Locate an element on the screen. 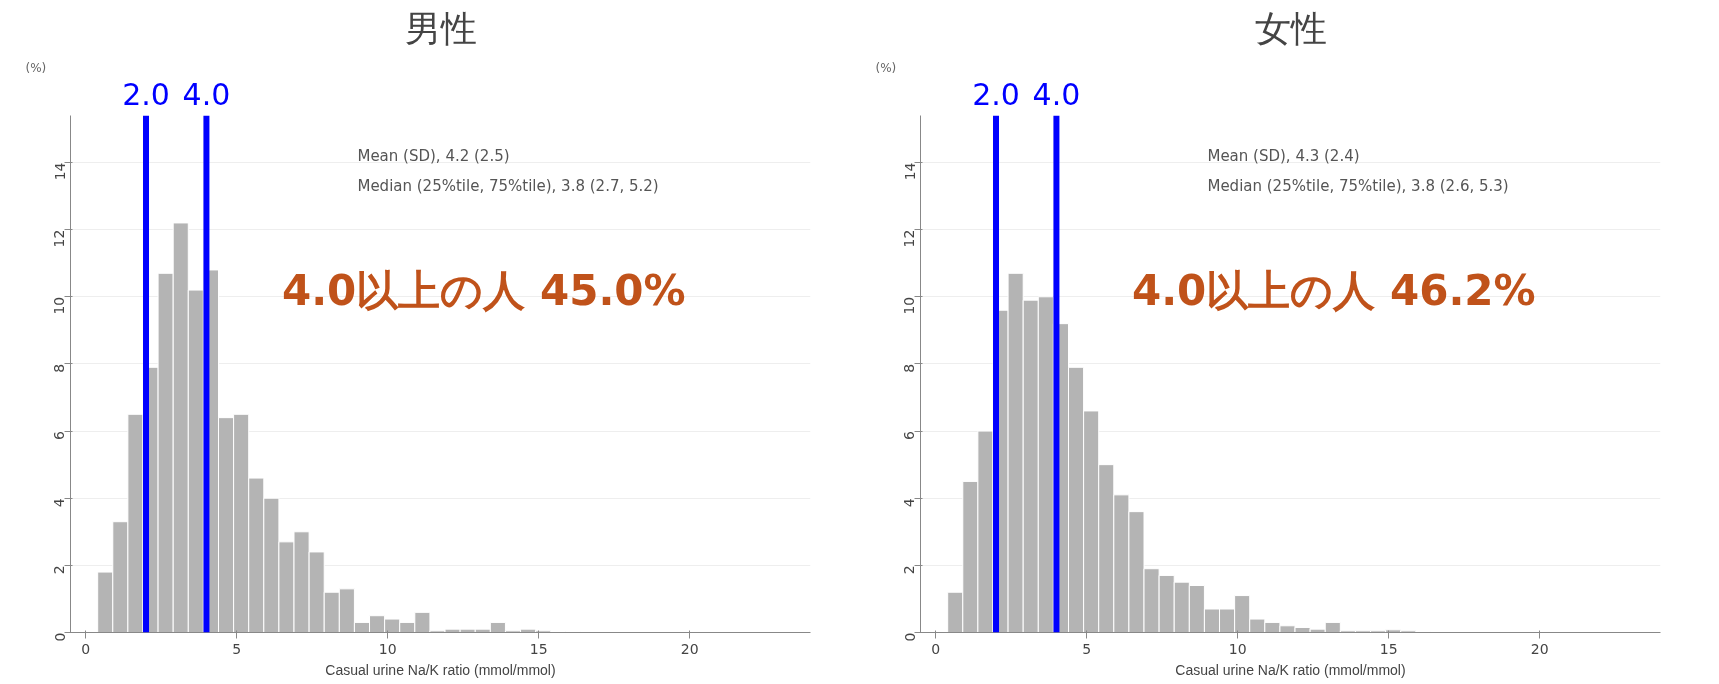 This screenshot has width=1719, height=684. annotation: Mean (SD), 4.3 (2.4) is located at coordinates (1283, 155).